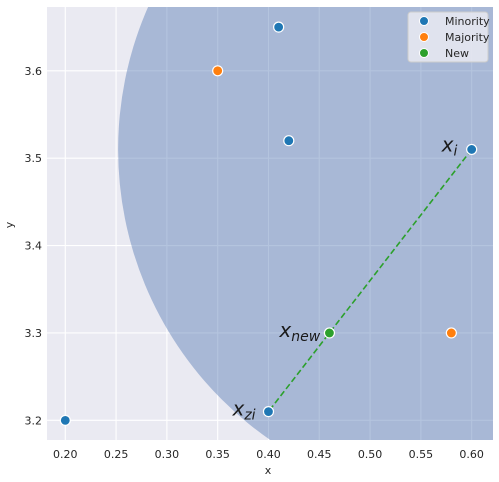 The image size is (499, 482). What do you see at coordinates (305, 337) in the screenshot?
I see `annotation-subscript: new` at bounding box center [305, 337].